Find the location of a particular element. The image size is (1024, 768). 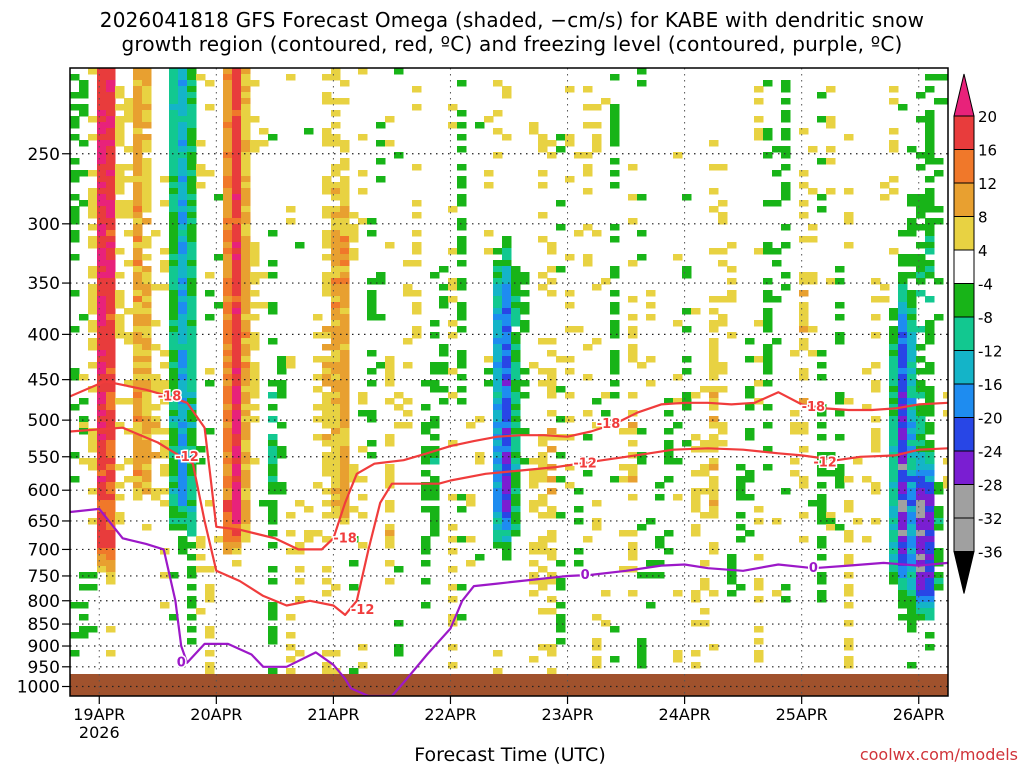

x-axis-title: Forecast Time (UTC) is located at coordinates (510, 755).